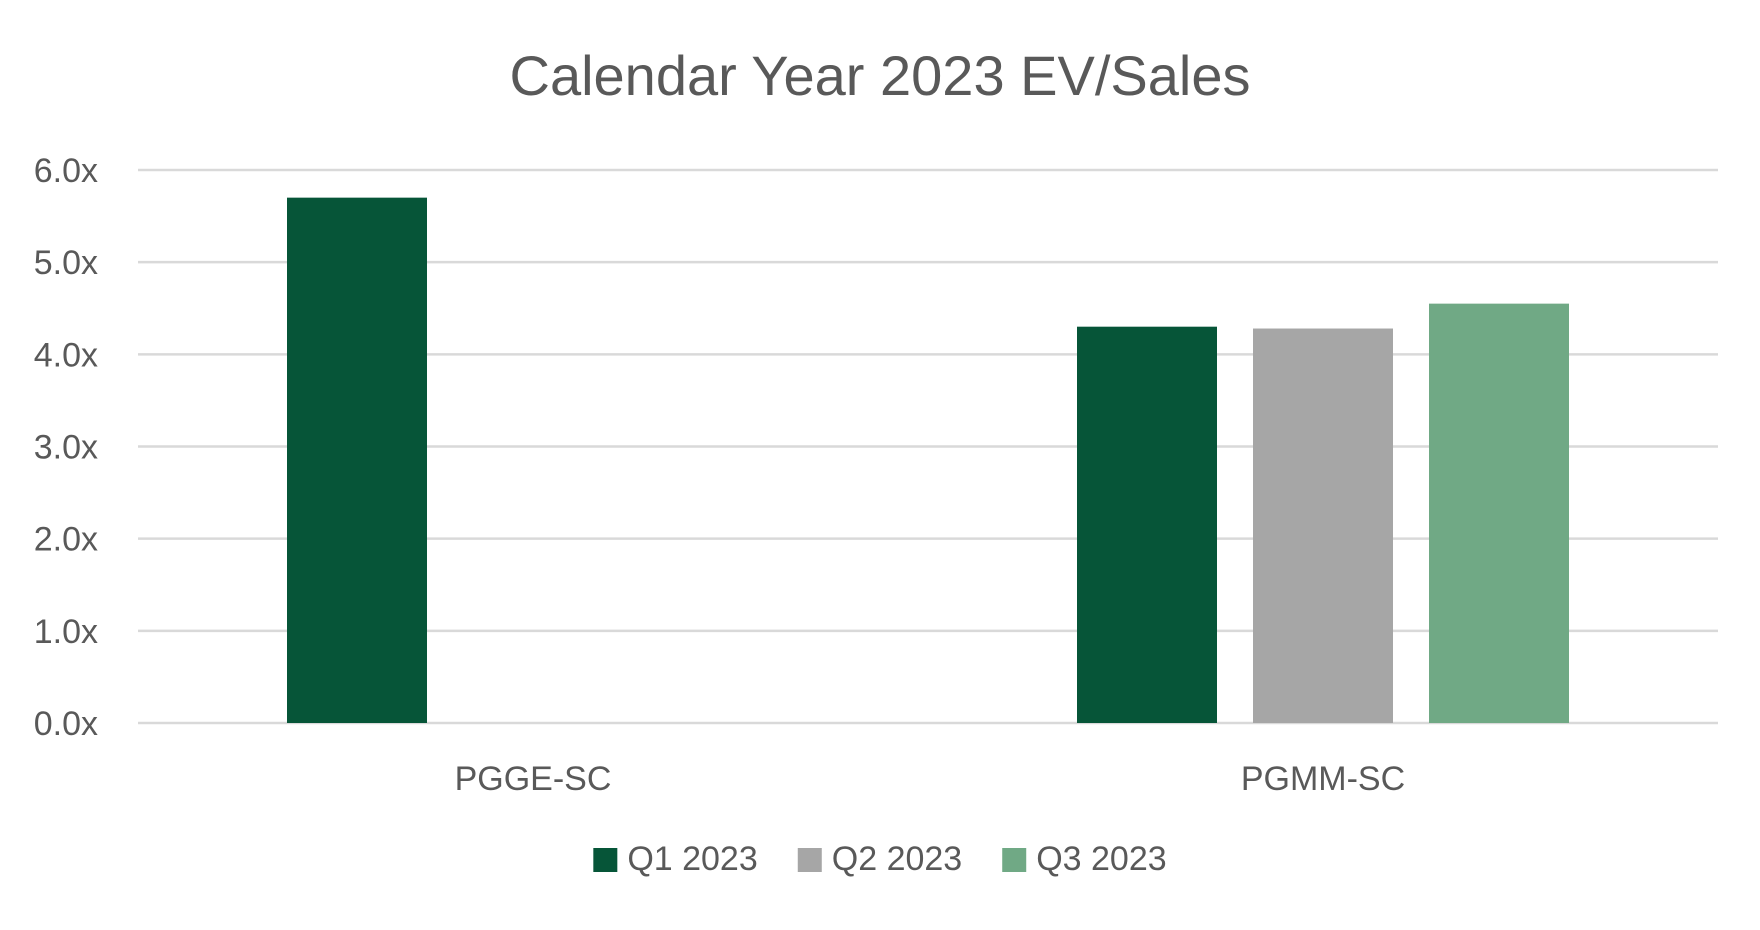  I want to click on y-tick-label: 6.0x, so click(66, 171).